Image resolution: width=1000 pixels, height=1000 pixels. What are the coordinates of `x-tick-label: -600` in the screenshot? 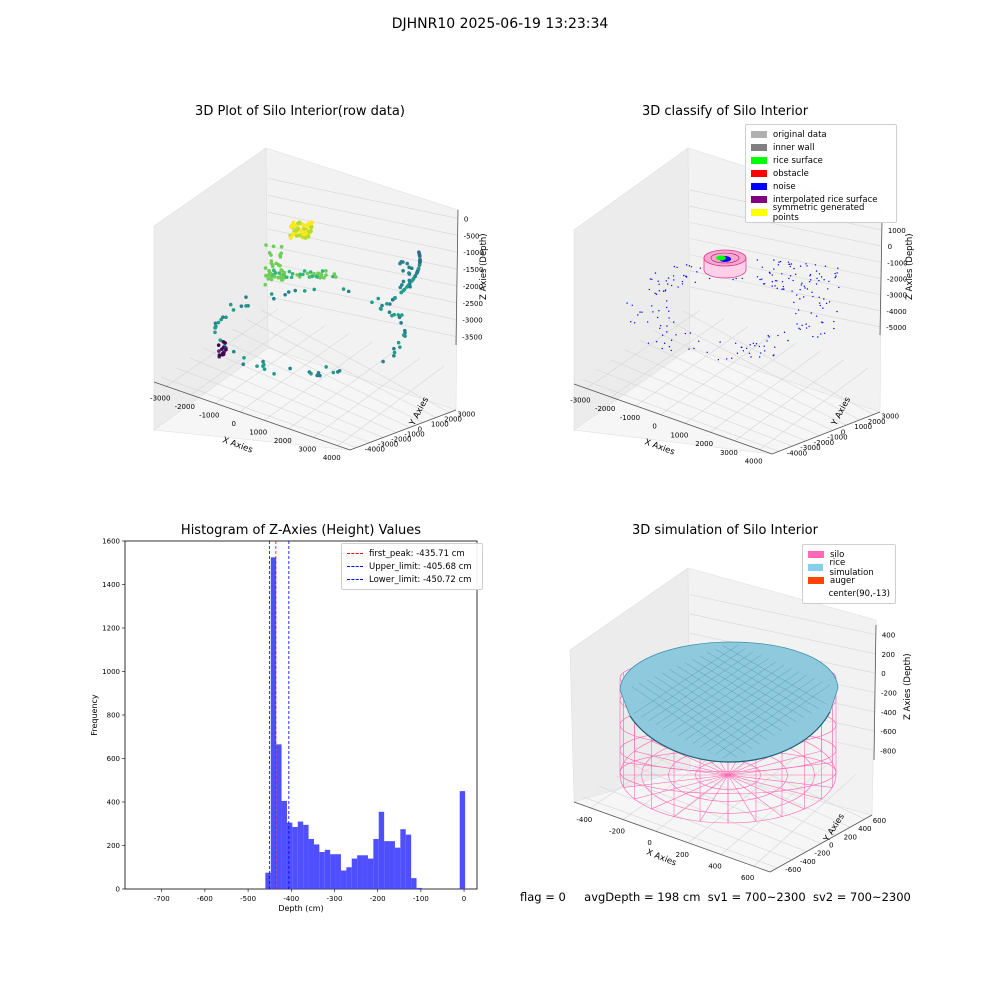 It's located at (205, 899).